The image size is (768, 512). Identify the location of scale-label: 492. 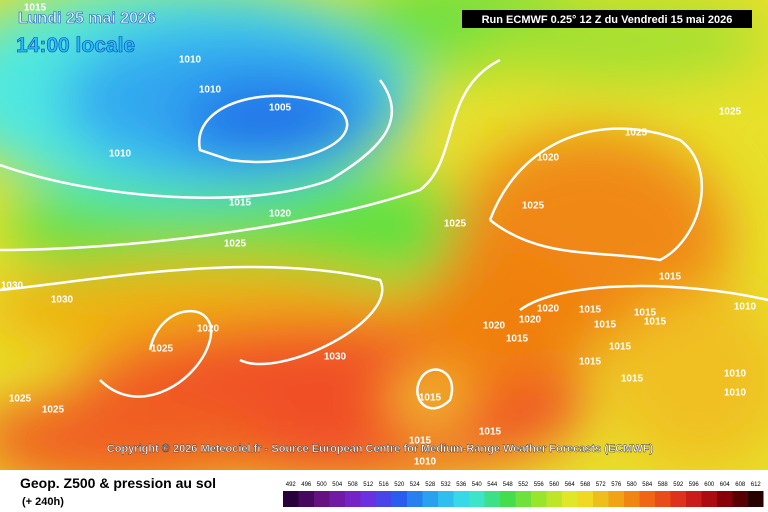
(291, 485).